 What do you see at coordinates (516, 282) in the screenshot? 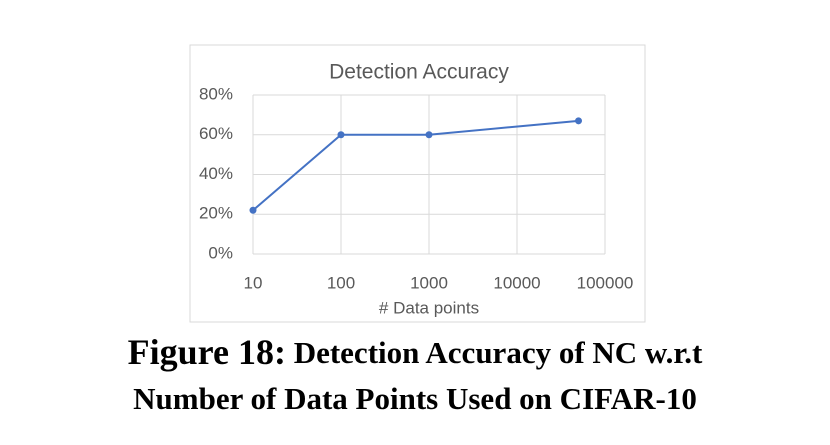
I see `x-tick-label: 10000` at bounding box center [516, 282].